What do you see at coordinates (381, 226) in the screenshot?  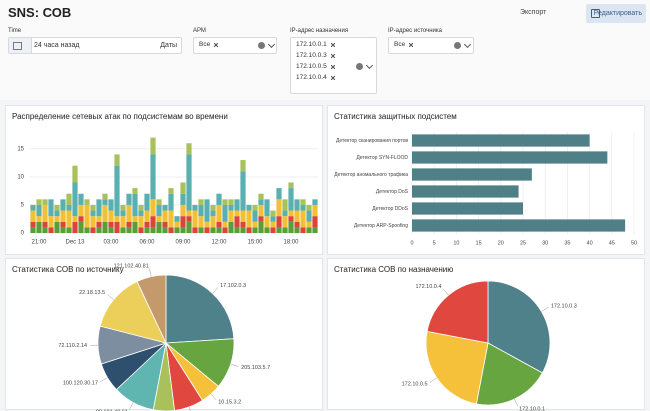 I see `y-tick-label: Детектор ARP-Spoofing` at bounding box center [381, 226].